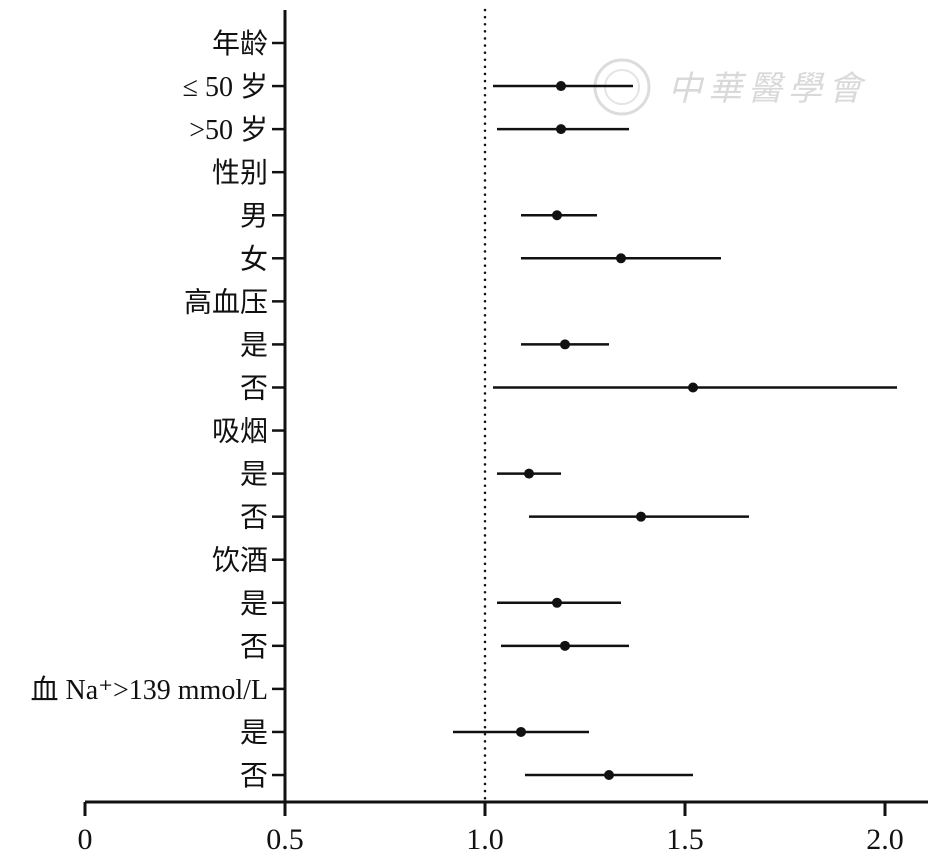  Describe the element at coordinates (226, 302) in the screenshot. I see `row-label: 高血压` at that location.